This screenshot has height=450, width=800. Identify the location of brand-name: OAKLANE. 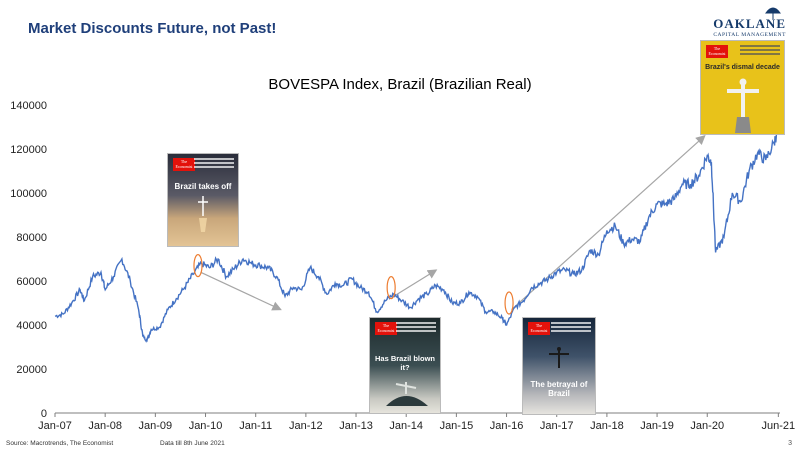
(749, 23).